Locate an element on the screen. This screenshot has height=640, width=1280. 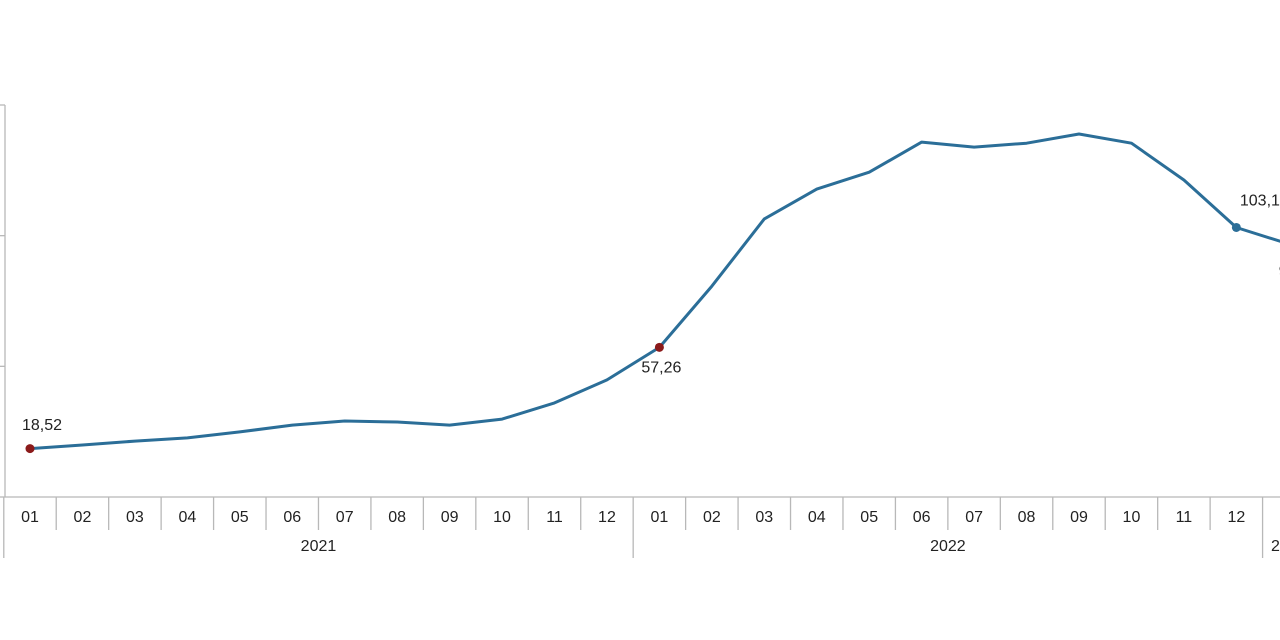
group-label: 2021 is located at coordinates (319, 546).